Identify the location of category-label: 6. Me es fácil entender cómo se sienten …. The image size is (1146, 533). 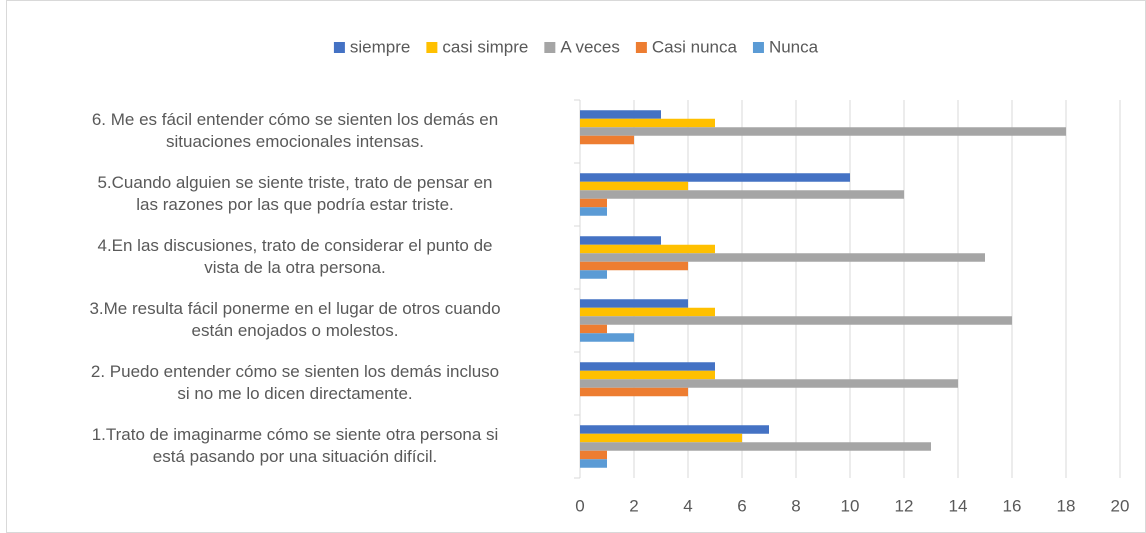
(295, 119).